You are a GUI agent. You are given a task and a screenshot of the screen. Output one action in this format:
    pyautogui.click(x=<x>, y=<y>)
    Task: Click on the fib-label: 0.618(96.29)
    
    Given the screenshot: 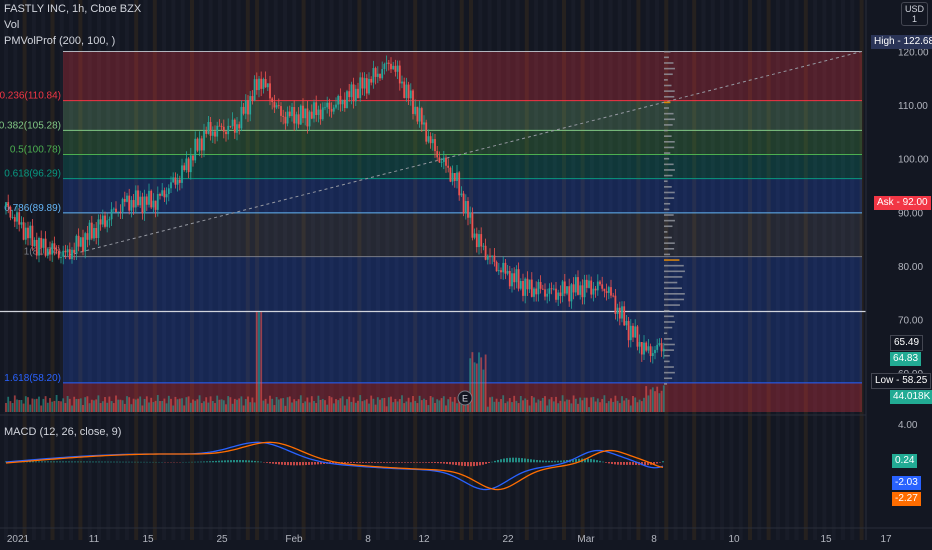 What is the action you would take?
    pyautogui.click(x=32, y=174)
    